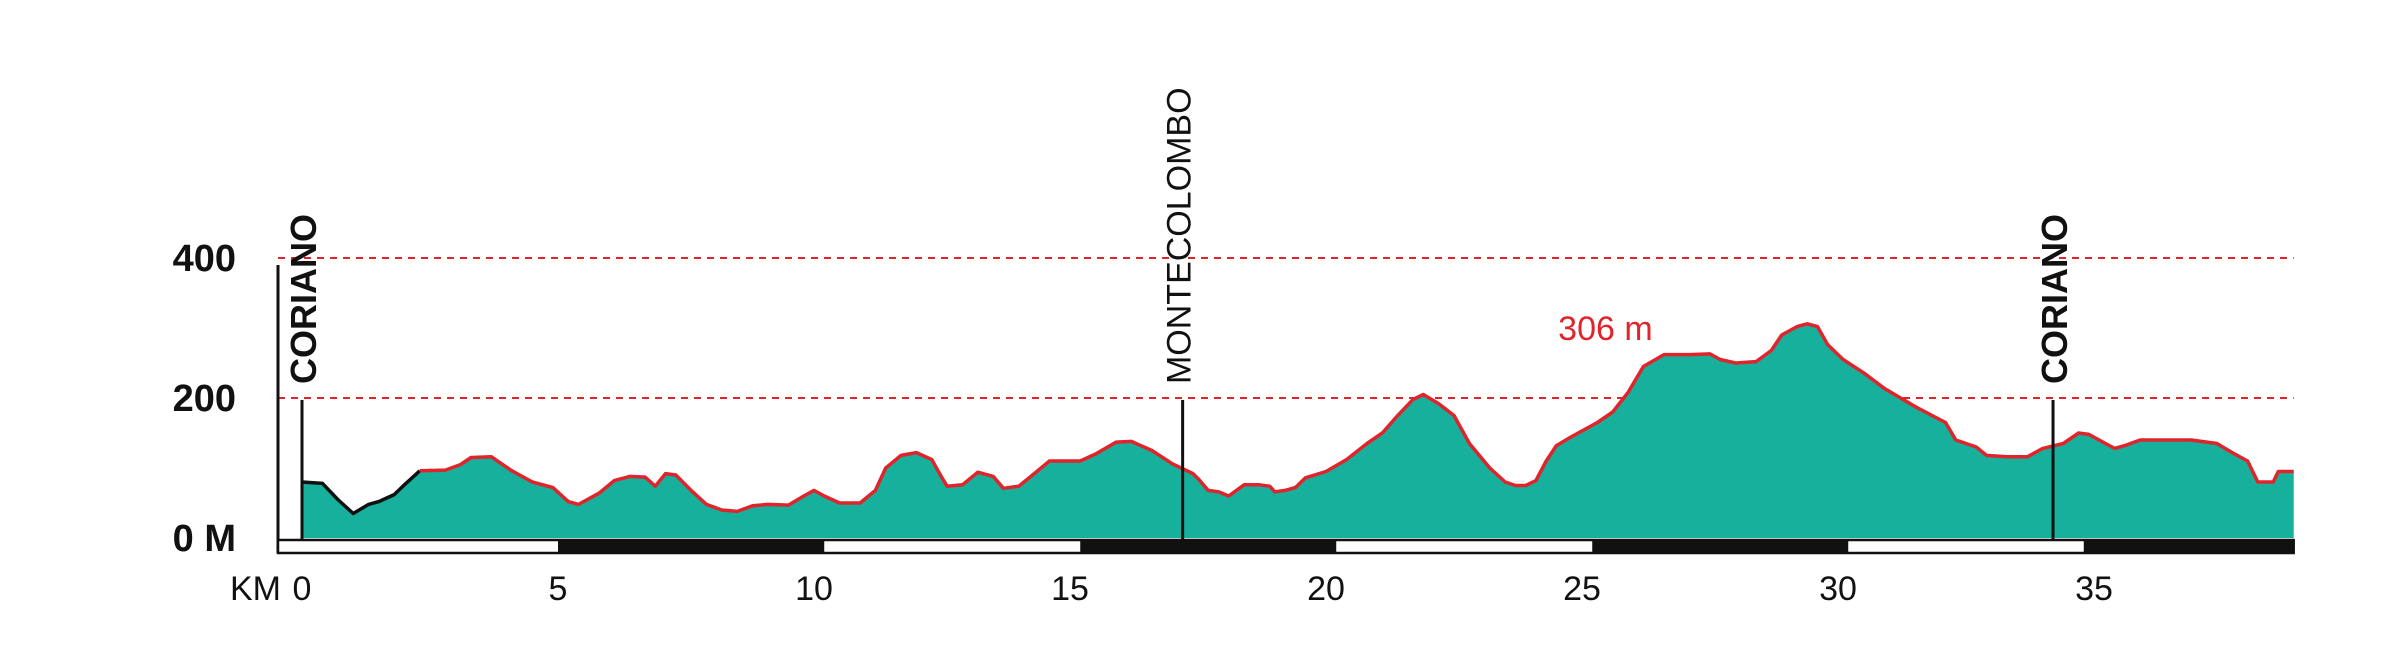  I want to click on y-tick-label: 400, so click(204, 259).